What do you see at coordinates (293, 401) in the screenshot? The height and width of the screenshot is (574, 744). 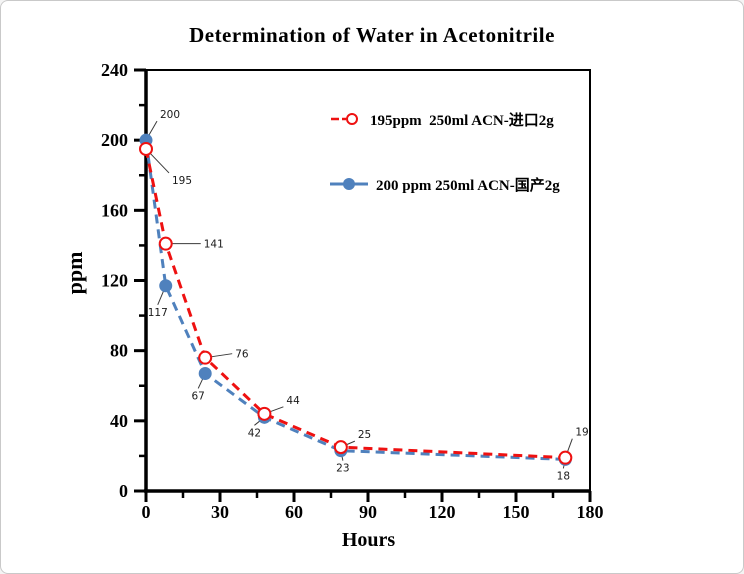 I see `svg-text: 44` at bounding box center [293, 401].